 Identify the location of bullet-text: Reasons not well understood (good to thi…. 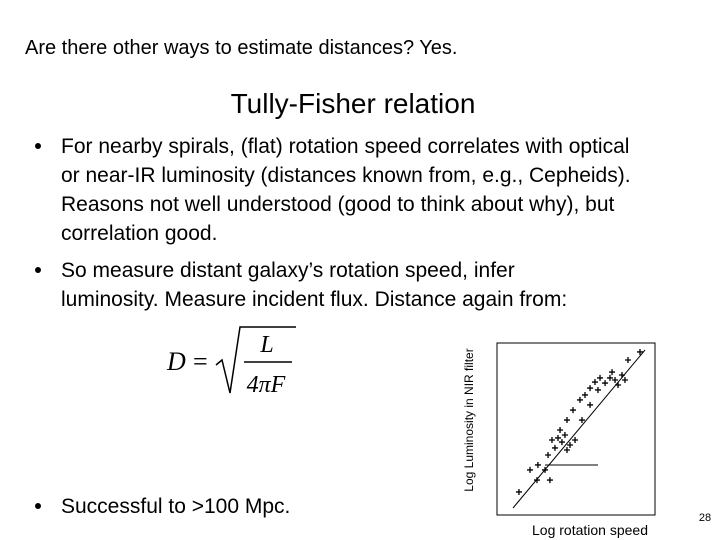
(338, 204).